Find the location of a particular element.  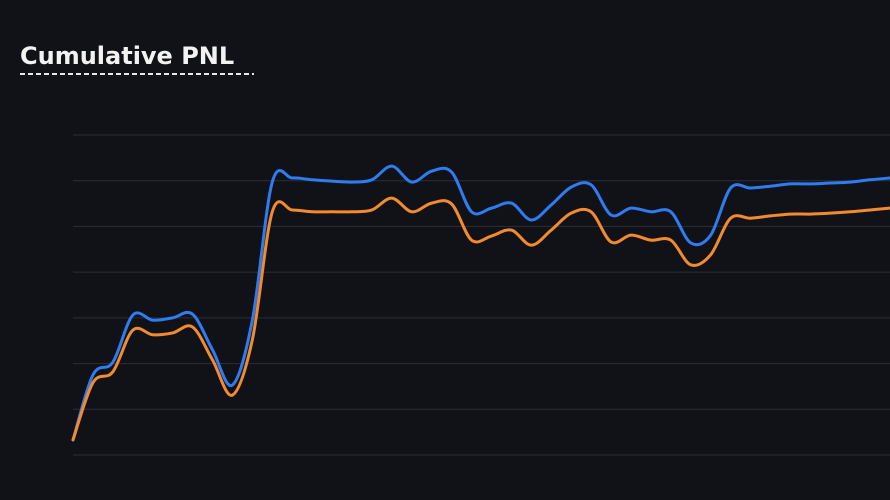

chart-title: Cumulative PNL is located at coordinates (127, 56).